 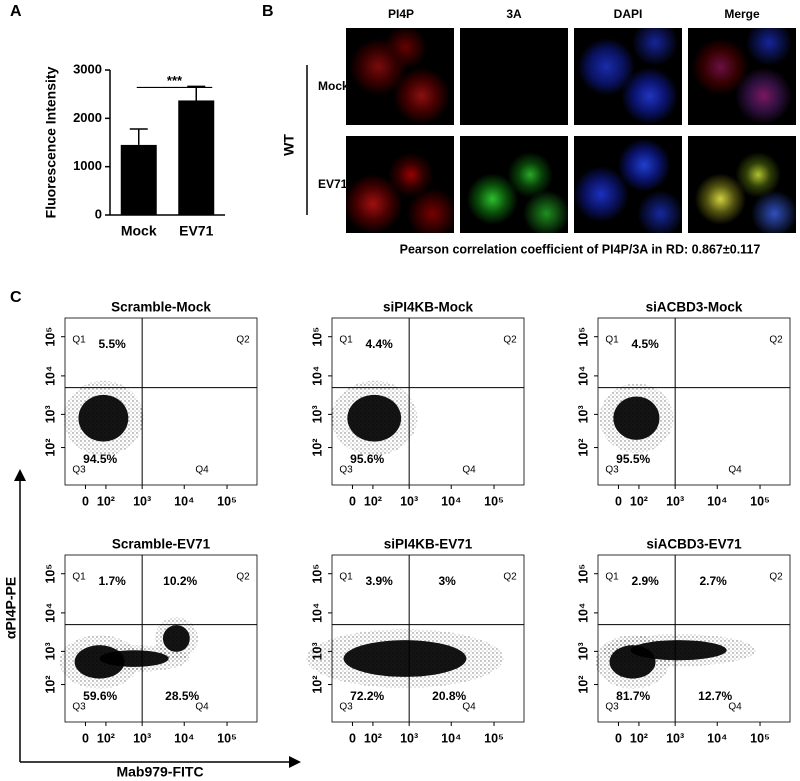 What do you see at coordinates (428, 544) in the screenshot?
I see `plot-title: siPI4KB-EV71` at bounding box center [428, 544].